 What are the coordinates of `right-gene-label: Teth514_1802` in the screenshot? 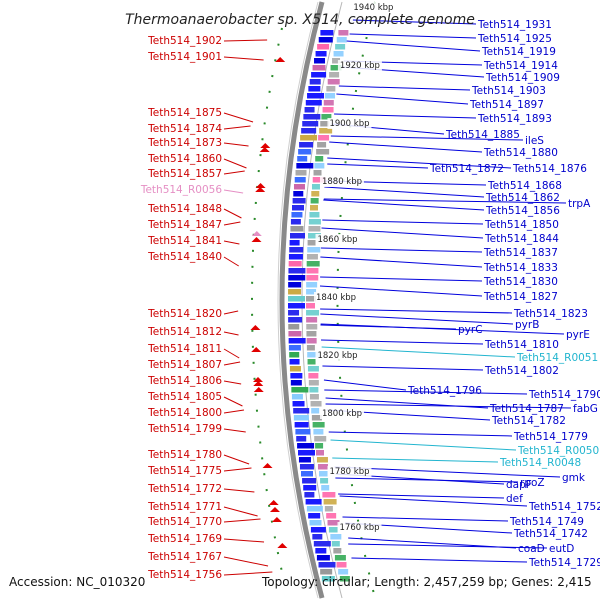 It's located at (521, 371).